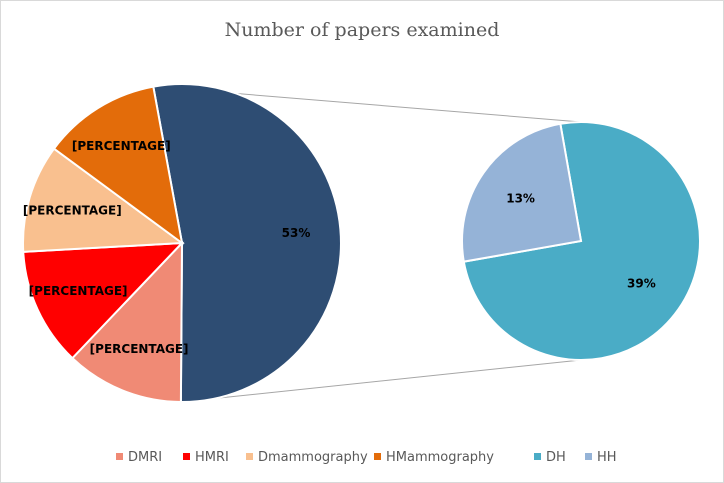  I want to click on chart-title: Number of papers examined, so click(362, 30).